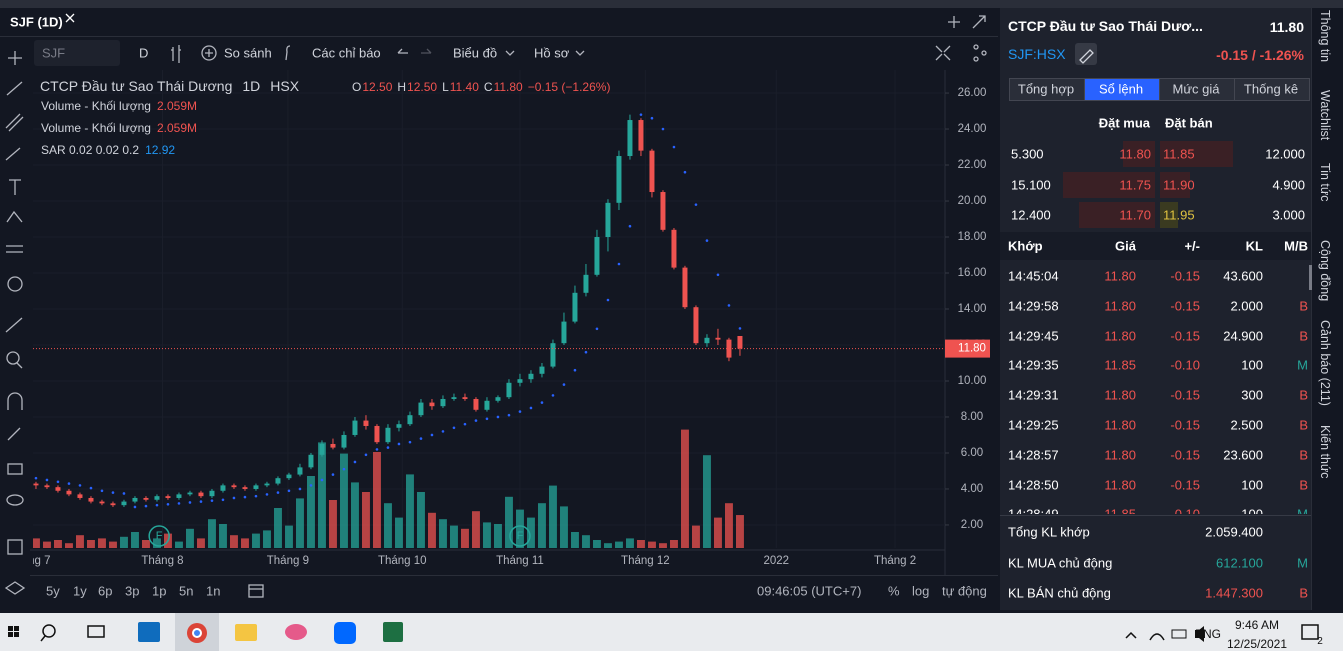 The height and width of the screenshot is (651, 1343). Describe the element at coordinates (1325, 363) in the screenshot. I see `side-tab: Cảnh báo (211)` at that location.